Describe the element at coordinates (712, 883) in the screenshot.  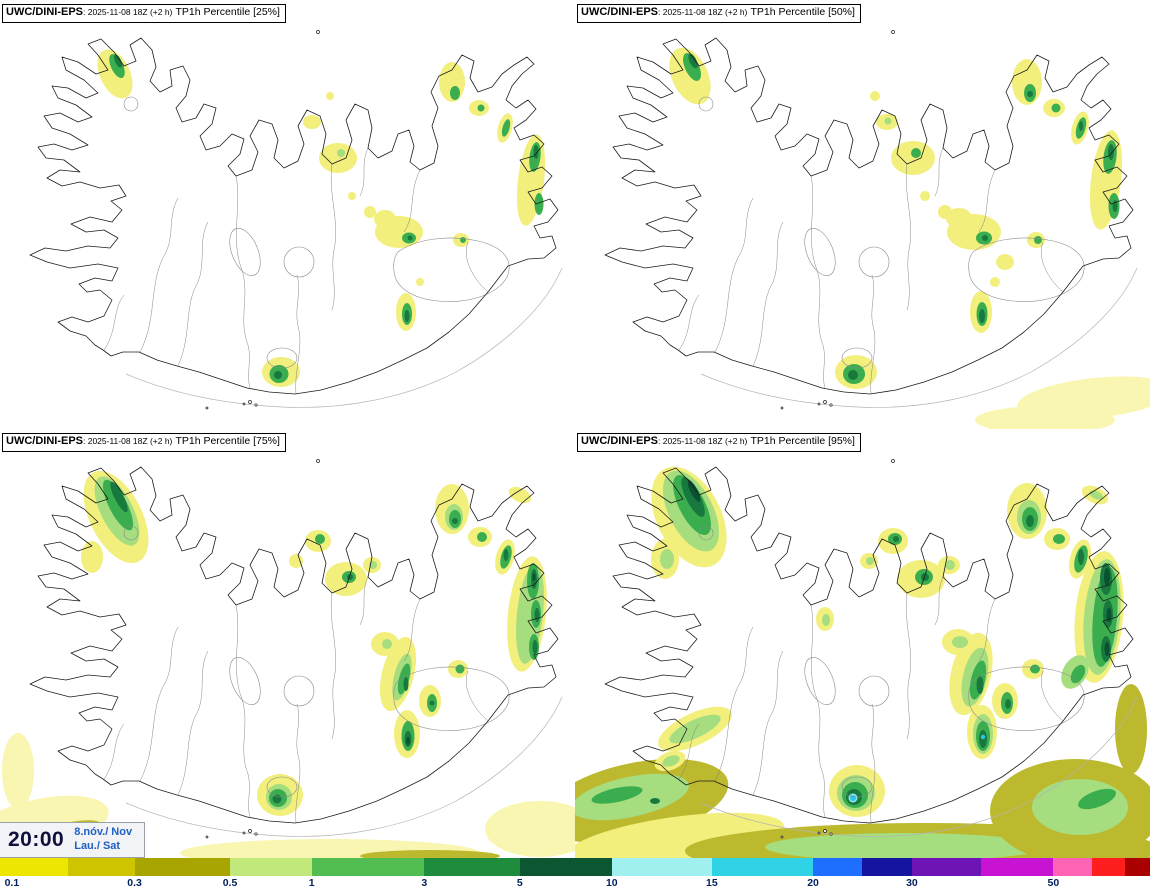
I see `colorbar-label: 15` at that location.